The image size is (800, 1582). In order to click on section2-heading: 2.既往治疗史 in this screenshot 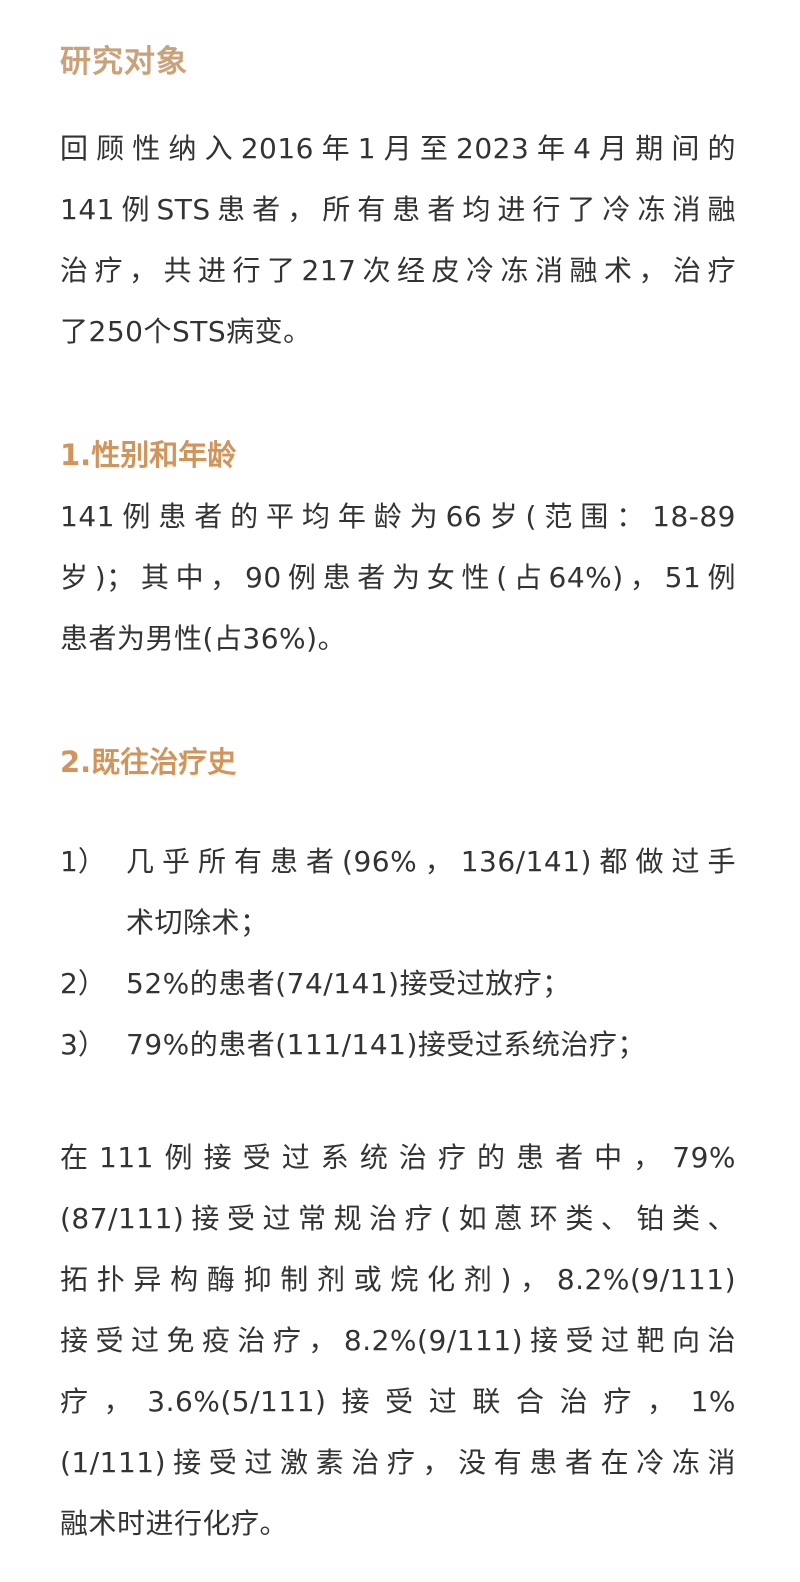, I will do `click(148, 762)`.